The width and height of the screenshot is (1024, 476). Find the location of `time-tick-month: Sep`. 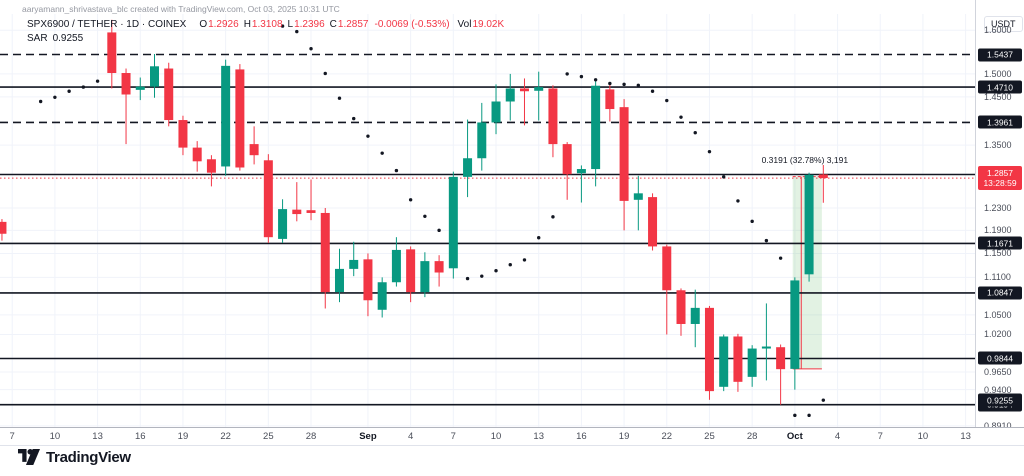

time-tick-month: Sep is located at coordinates (368, 436).